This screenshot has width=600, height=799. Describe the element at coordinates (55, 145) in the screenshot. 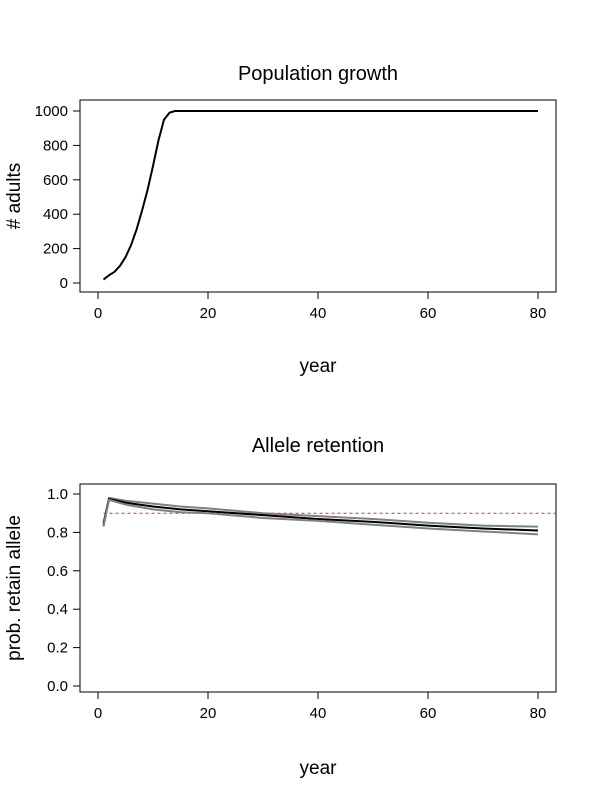

I see `y-tick-label: 800` at that location.